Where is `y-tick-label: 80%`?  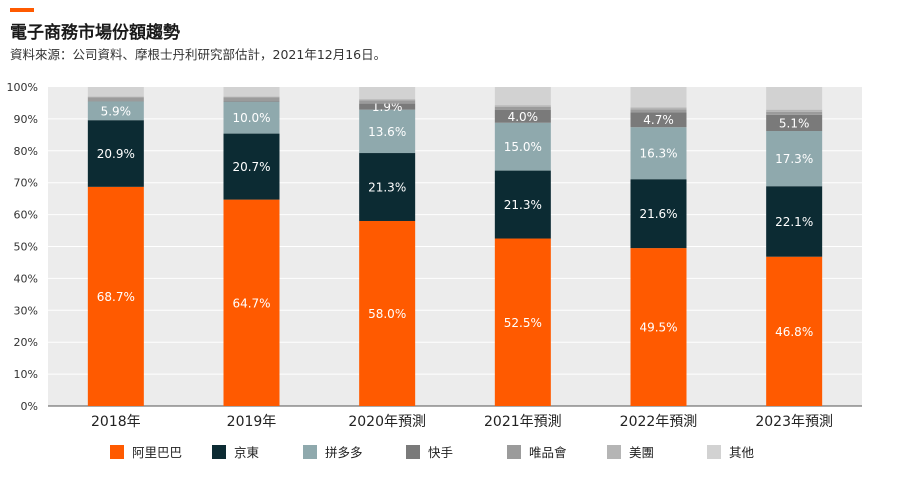 y-tick-label: 80% is located at coordinates (26, 151).